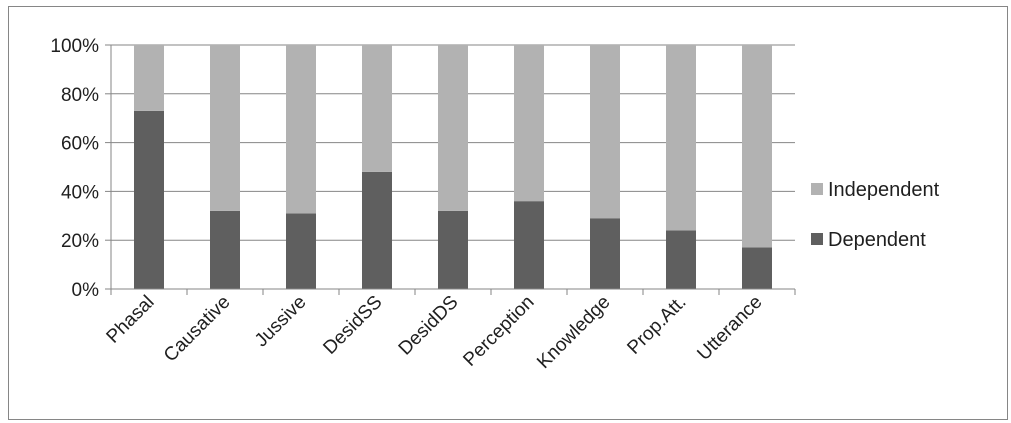 The height and width of the screenshot is (423, 1011). I want to click on bar-independent-desidss, so click(377, 108).